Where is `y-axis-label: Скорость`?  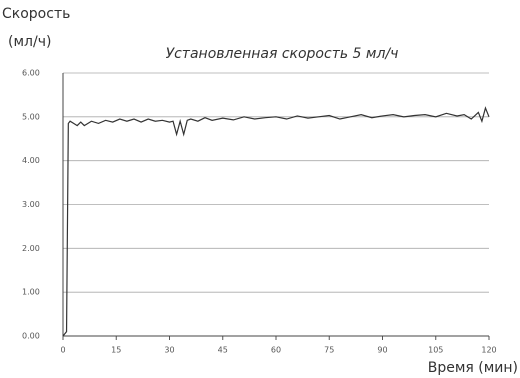
y-axis-label: Скорость is located at coordinates (36, 14).